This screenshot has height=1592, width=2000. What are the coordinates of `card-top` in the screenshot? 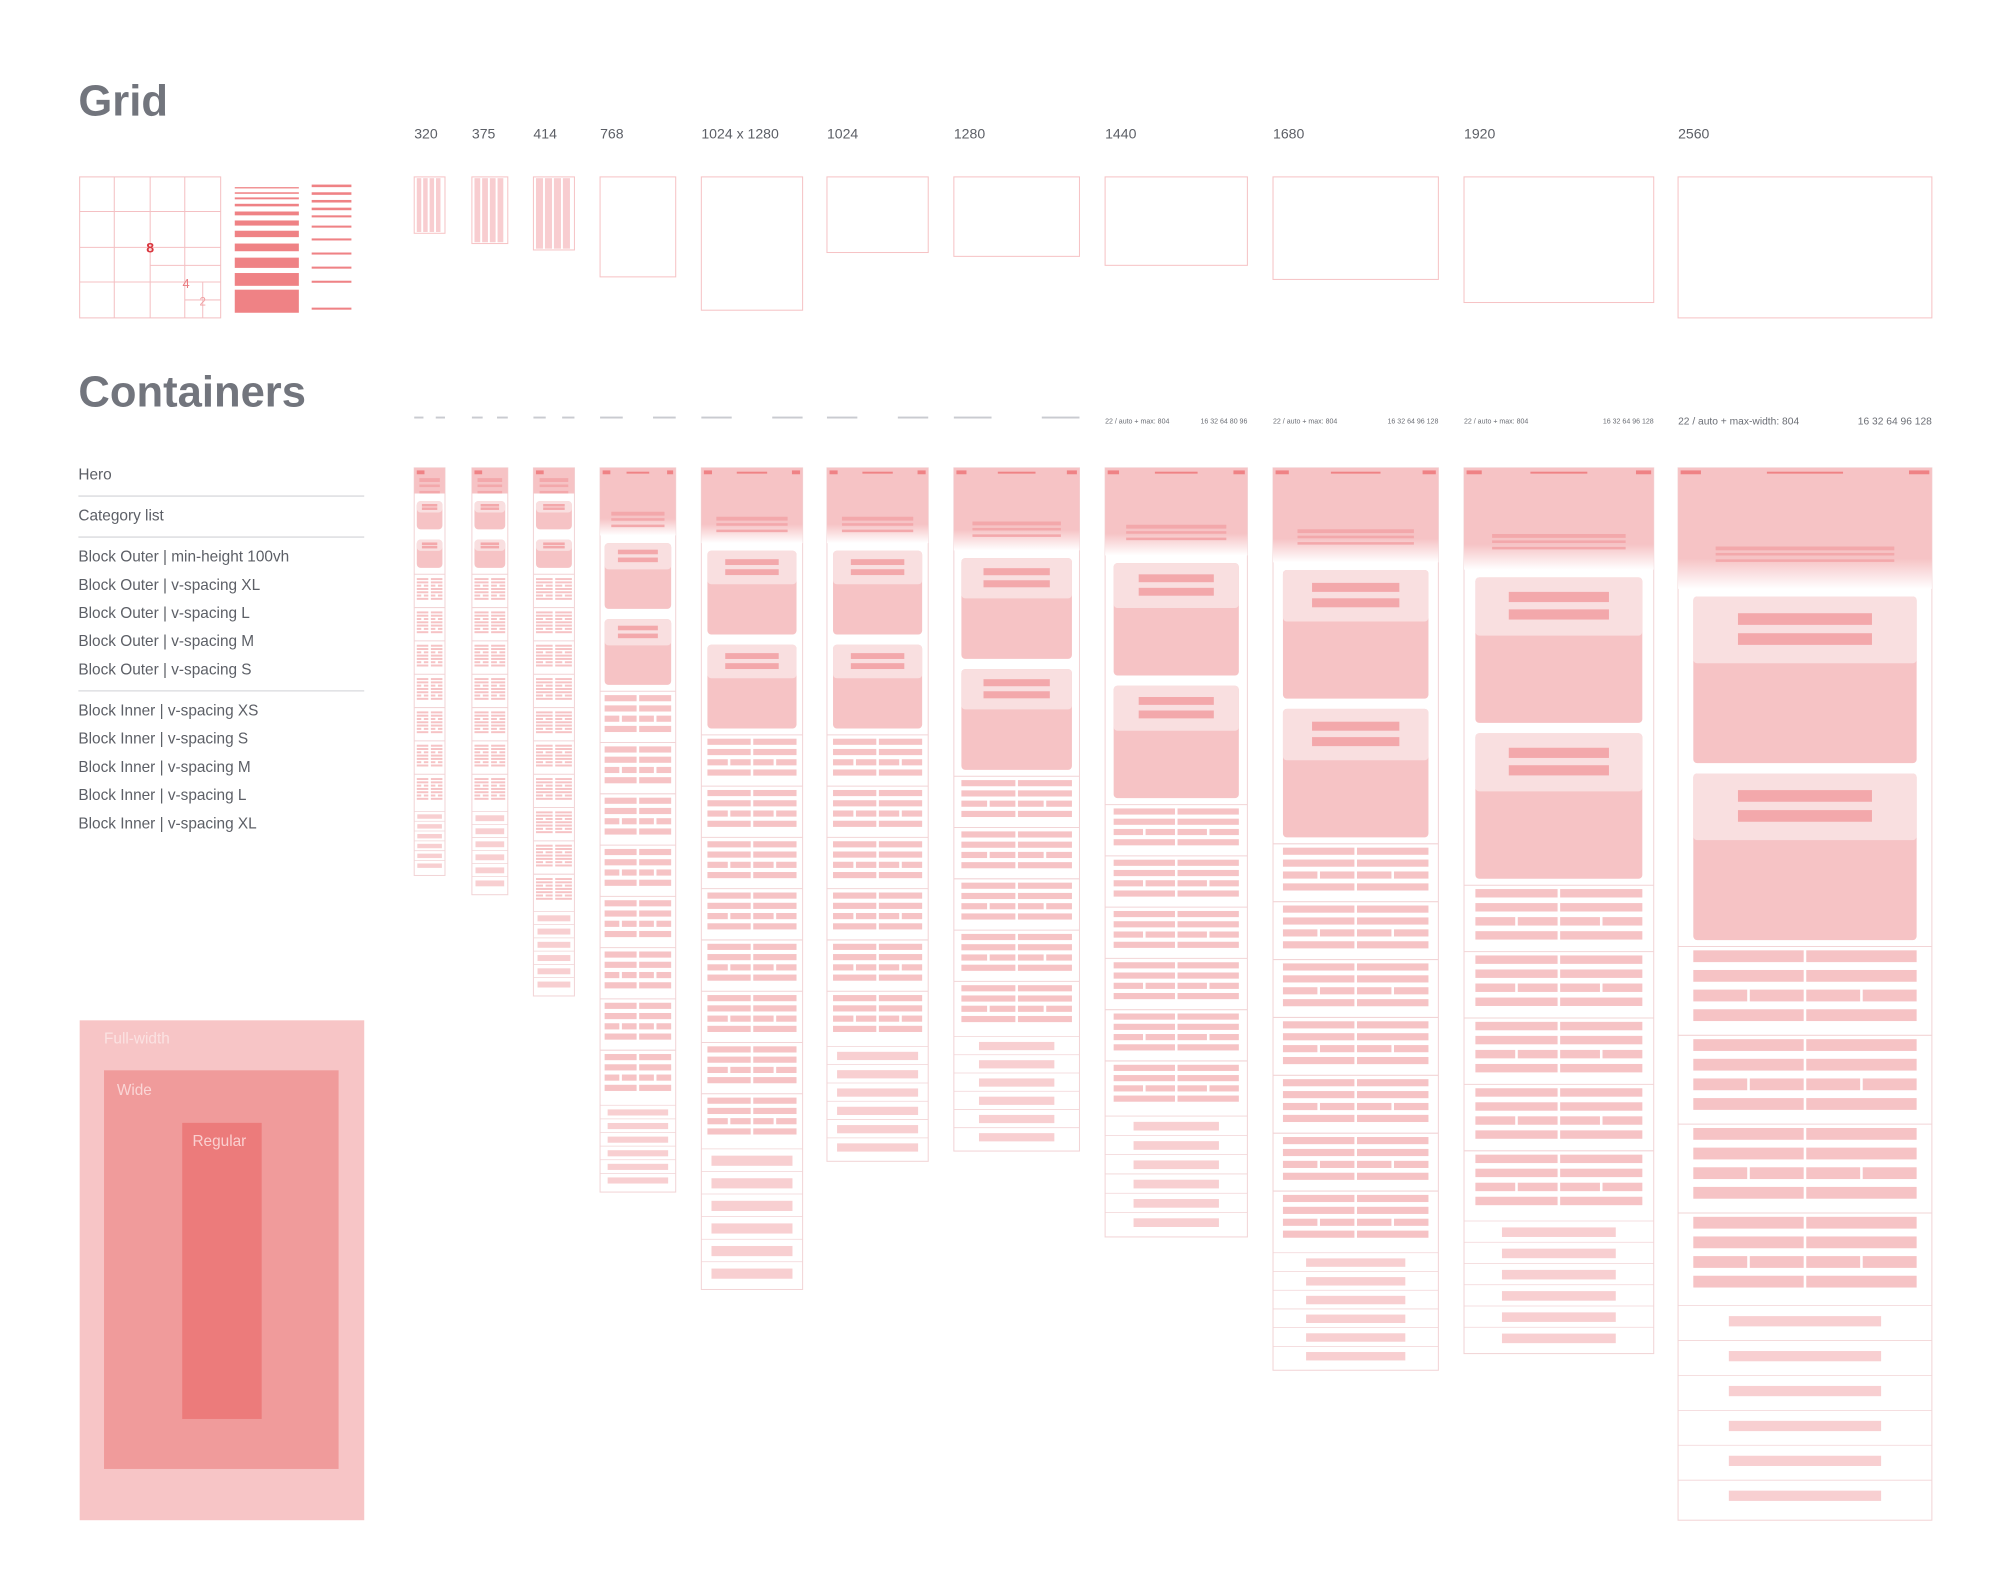 It's located at (429, 507).